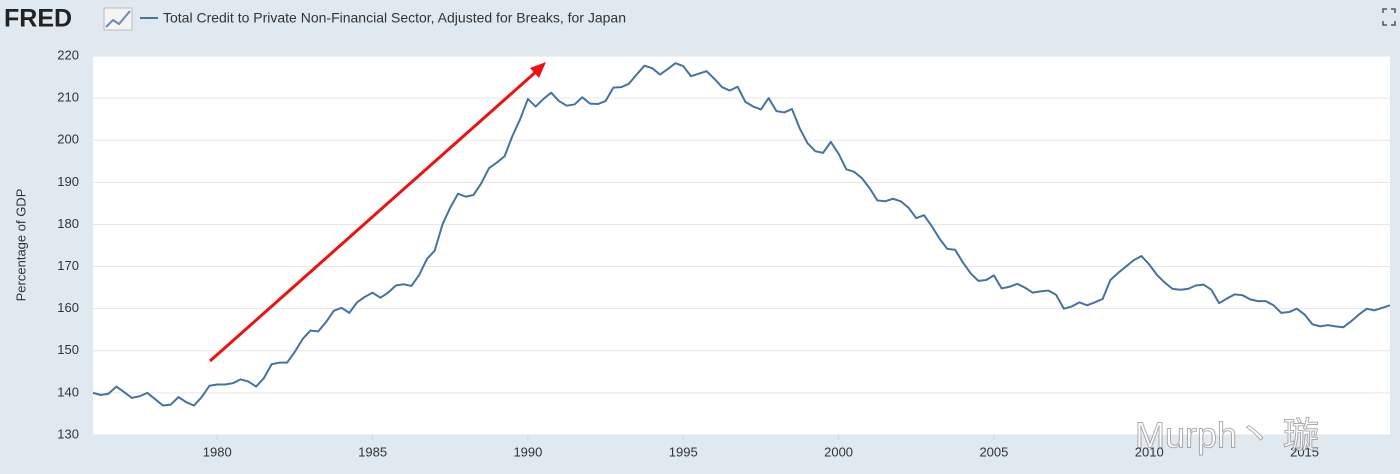  I want to click on y-tick-label: 160, so click(68, 307).